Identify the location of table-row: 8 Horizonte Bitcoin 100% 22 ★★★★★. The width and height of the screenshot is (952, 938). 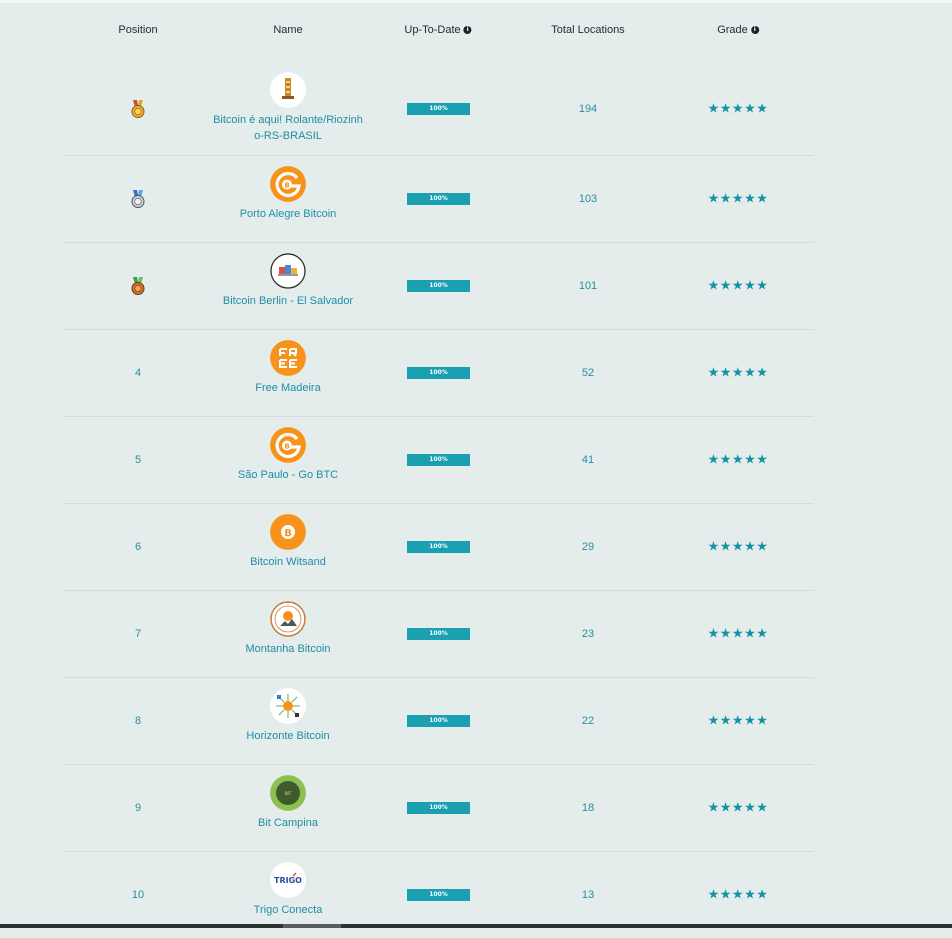
(439, 721).